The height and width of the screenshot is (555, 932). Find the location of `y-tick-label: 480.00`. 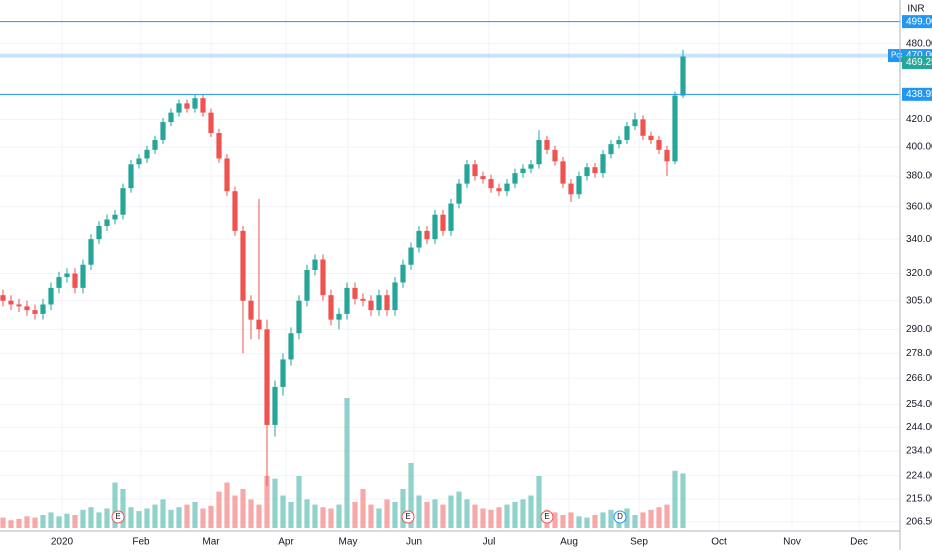

y-tick-label: 480.00 is located at coordinates (919, 43).